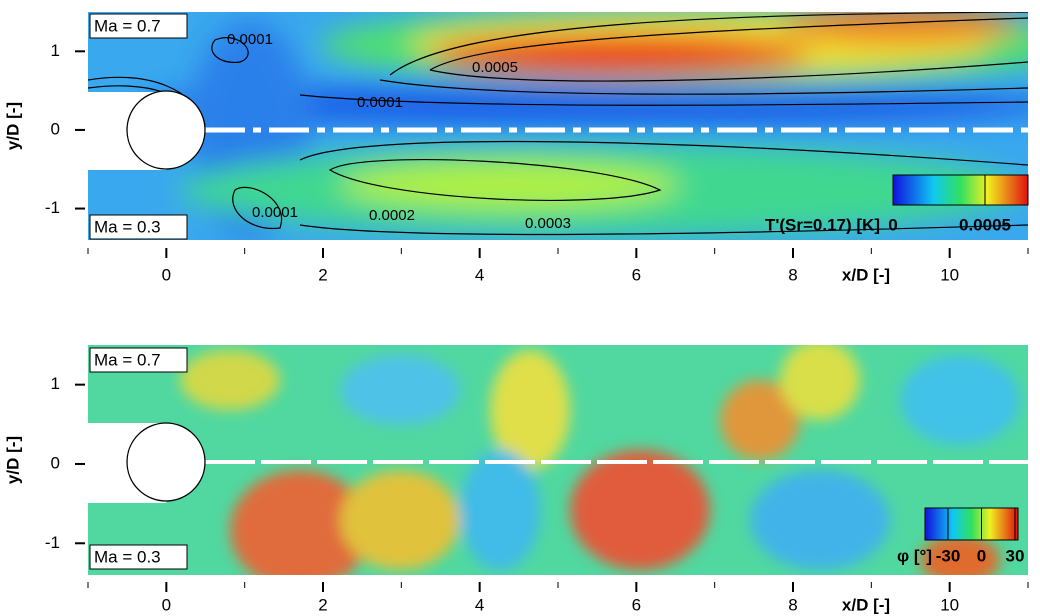 Image resolution: width=1040 pixels, height=616 pixels. I want to click on colorbar-tick-label: 0.0005, so click(985, 224).